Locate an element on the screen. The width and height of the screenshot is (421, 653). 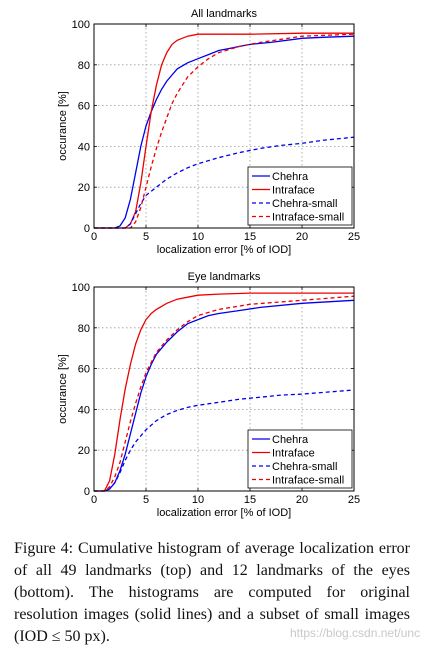
chart-title: All landmarks is located at coordinates (224, 14).